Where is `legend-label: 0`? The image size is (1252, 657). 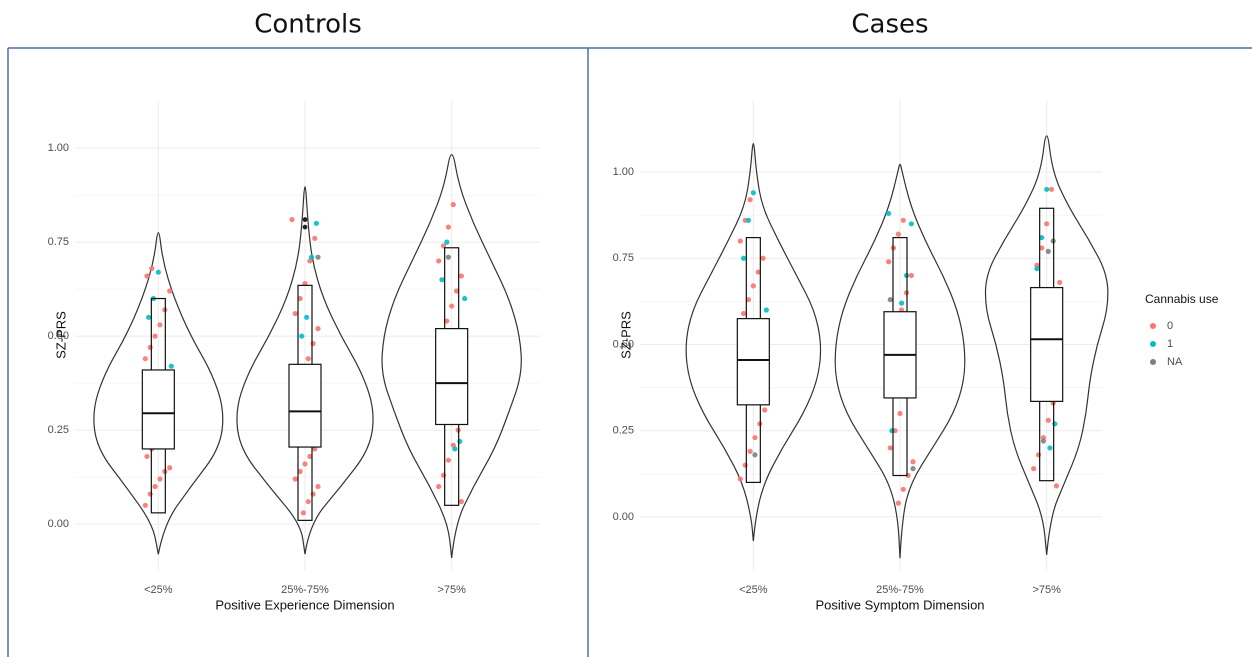
legend-label: 0 is located at coordinates (1170, 326).